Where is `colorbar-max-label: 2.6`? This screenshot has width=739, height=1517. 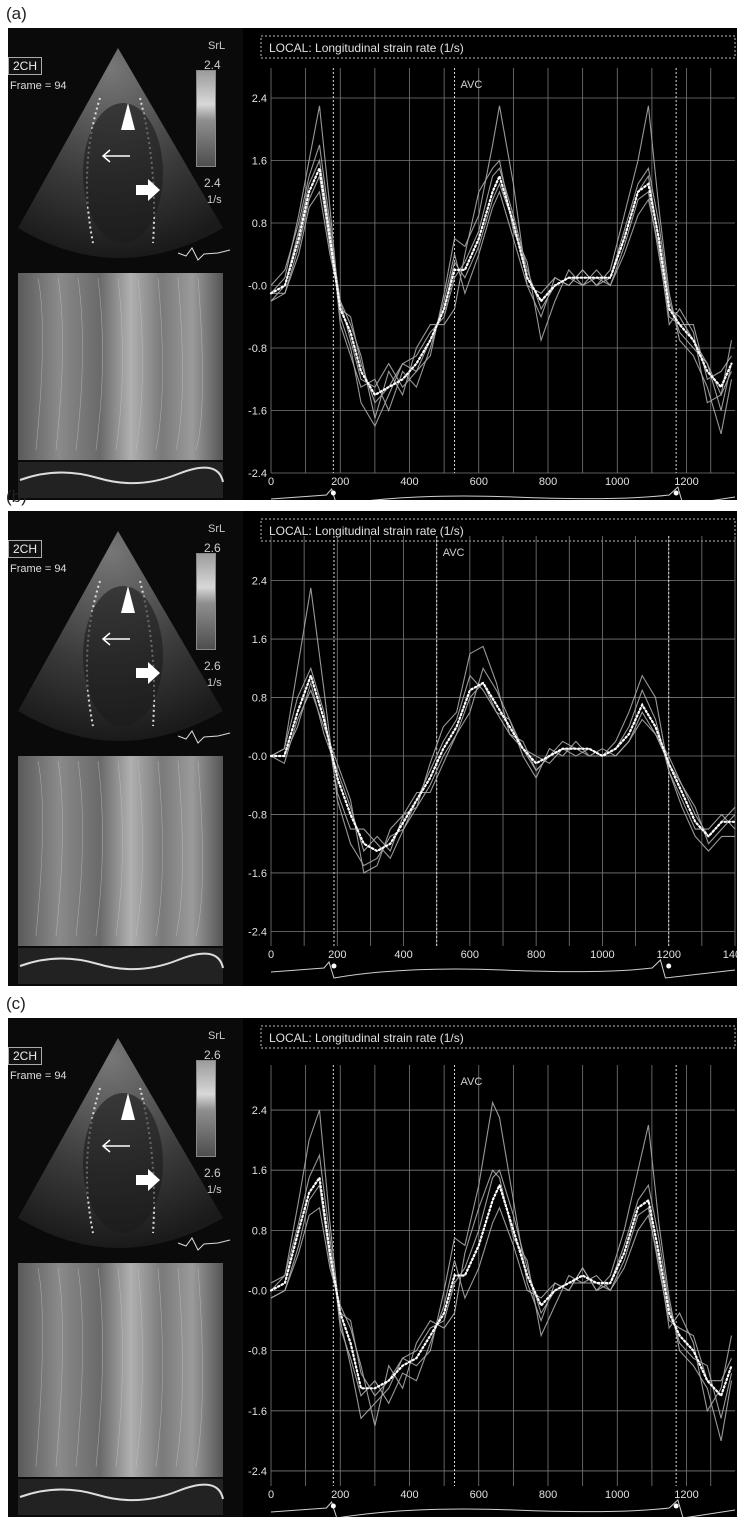
colorbar-max-label: 2.6 is located at coordinates (212, 548).